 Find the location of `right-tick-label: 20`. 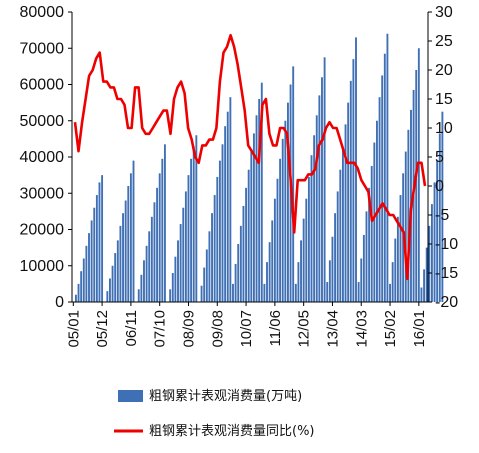

right-tick-label: 20 is located at coordinates (444, 70).